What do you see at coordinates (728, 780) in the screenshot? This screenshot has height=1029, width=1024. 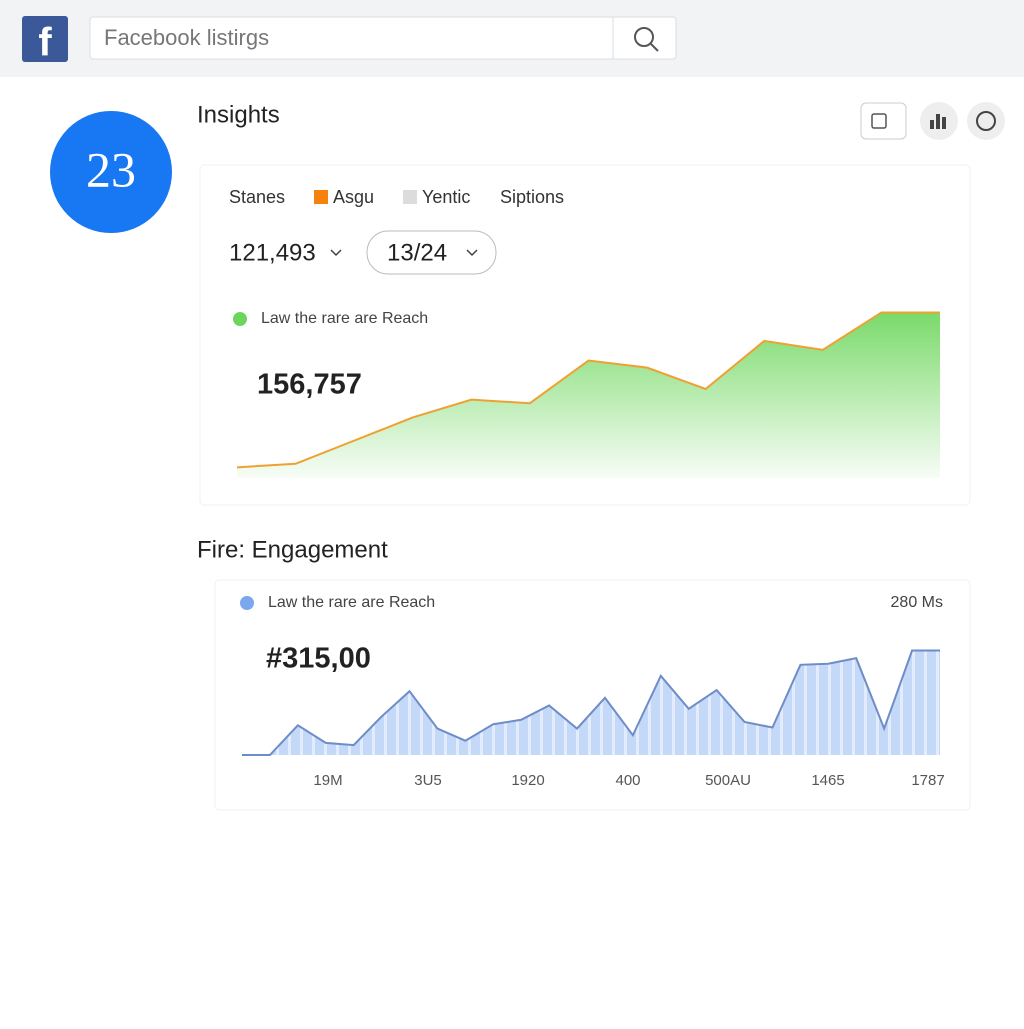 I see `x-tick-label: 500AU` at bounding box center [728, 780].